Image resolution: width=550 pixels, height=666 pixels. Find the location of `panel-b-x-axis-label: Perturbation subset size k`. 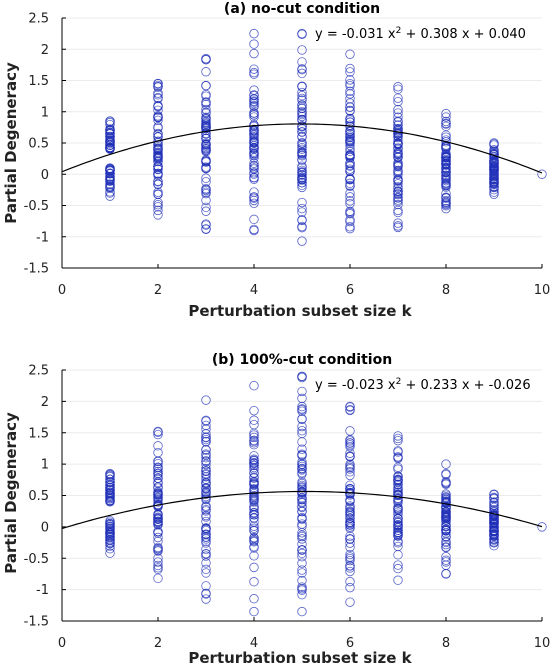

panel-b-x-axis-label: Perturbation subset size k is located at coordinates (300, 657).